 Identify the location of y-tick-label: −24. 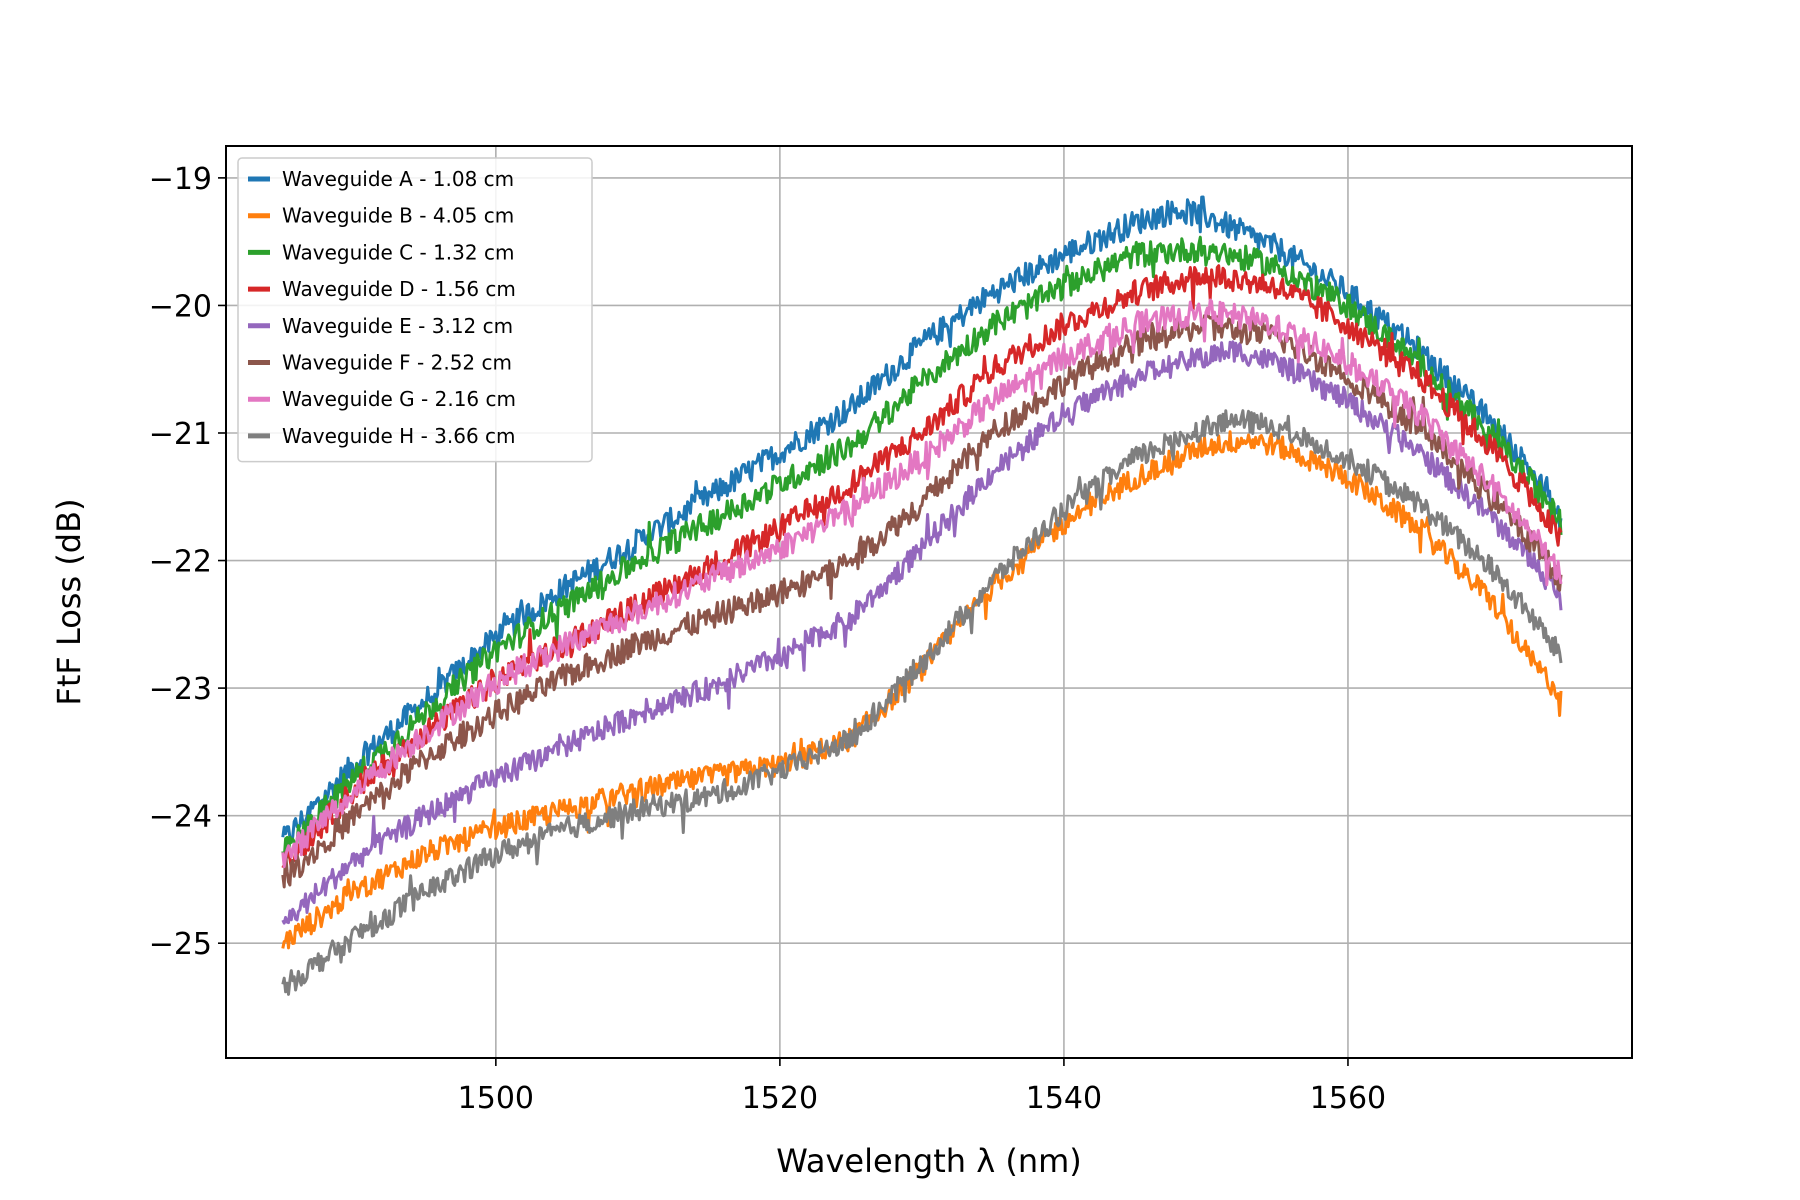
(180, 817).